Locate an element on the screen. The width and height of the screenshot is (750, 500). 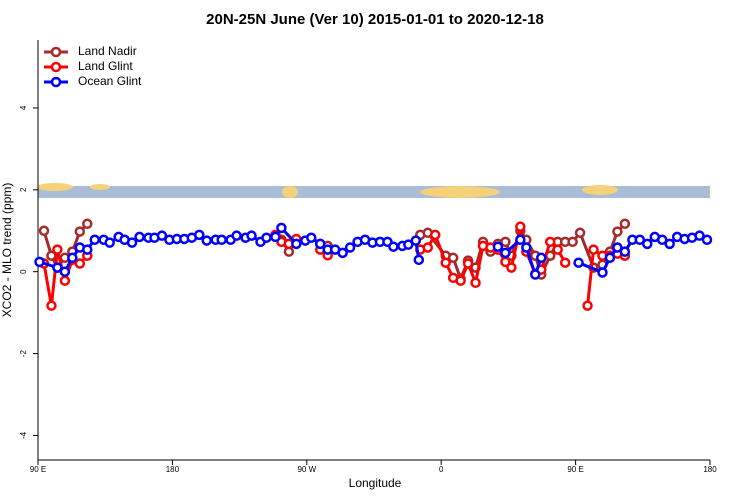
legend-label: Land Nadir is located at coordinates (107, 51).